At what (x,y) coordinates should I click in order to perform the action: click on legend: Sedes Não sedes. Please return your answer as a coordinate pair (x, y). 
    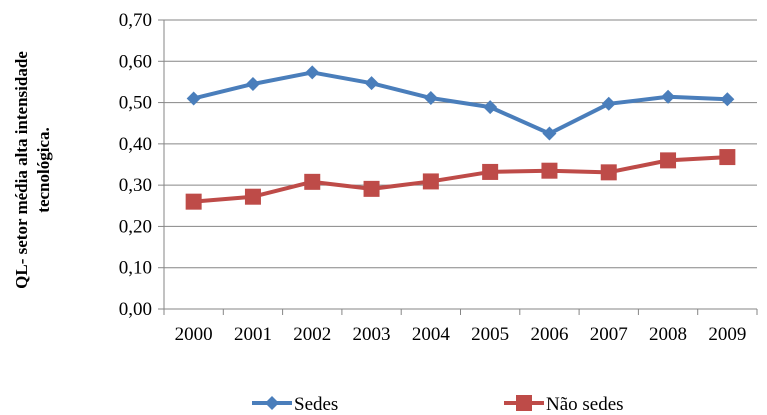
    Looking at the image, I should click on (438, 404).